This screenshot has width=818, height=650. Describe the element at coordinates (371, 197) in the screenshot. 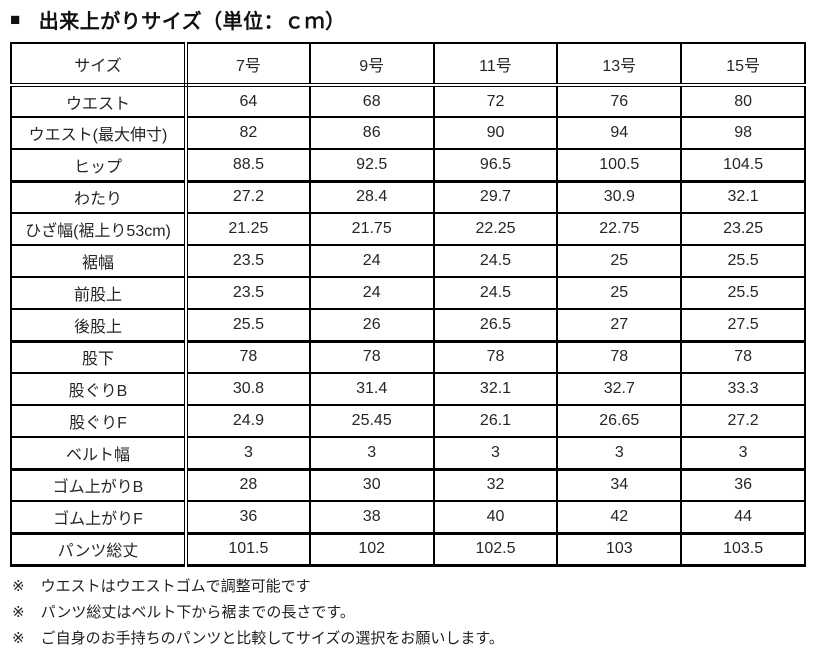

I see `cell-value: 28.4` at that location.